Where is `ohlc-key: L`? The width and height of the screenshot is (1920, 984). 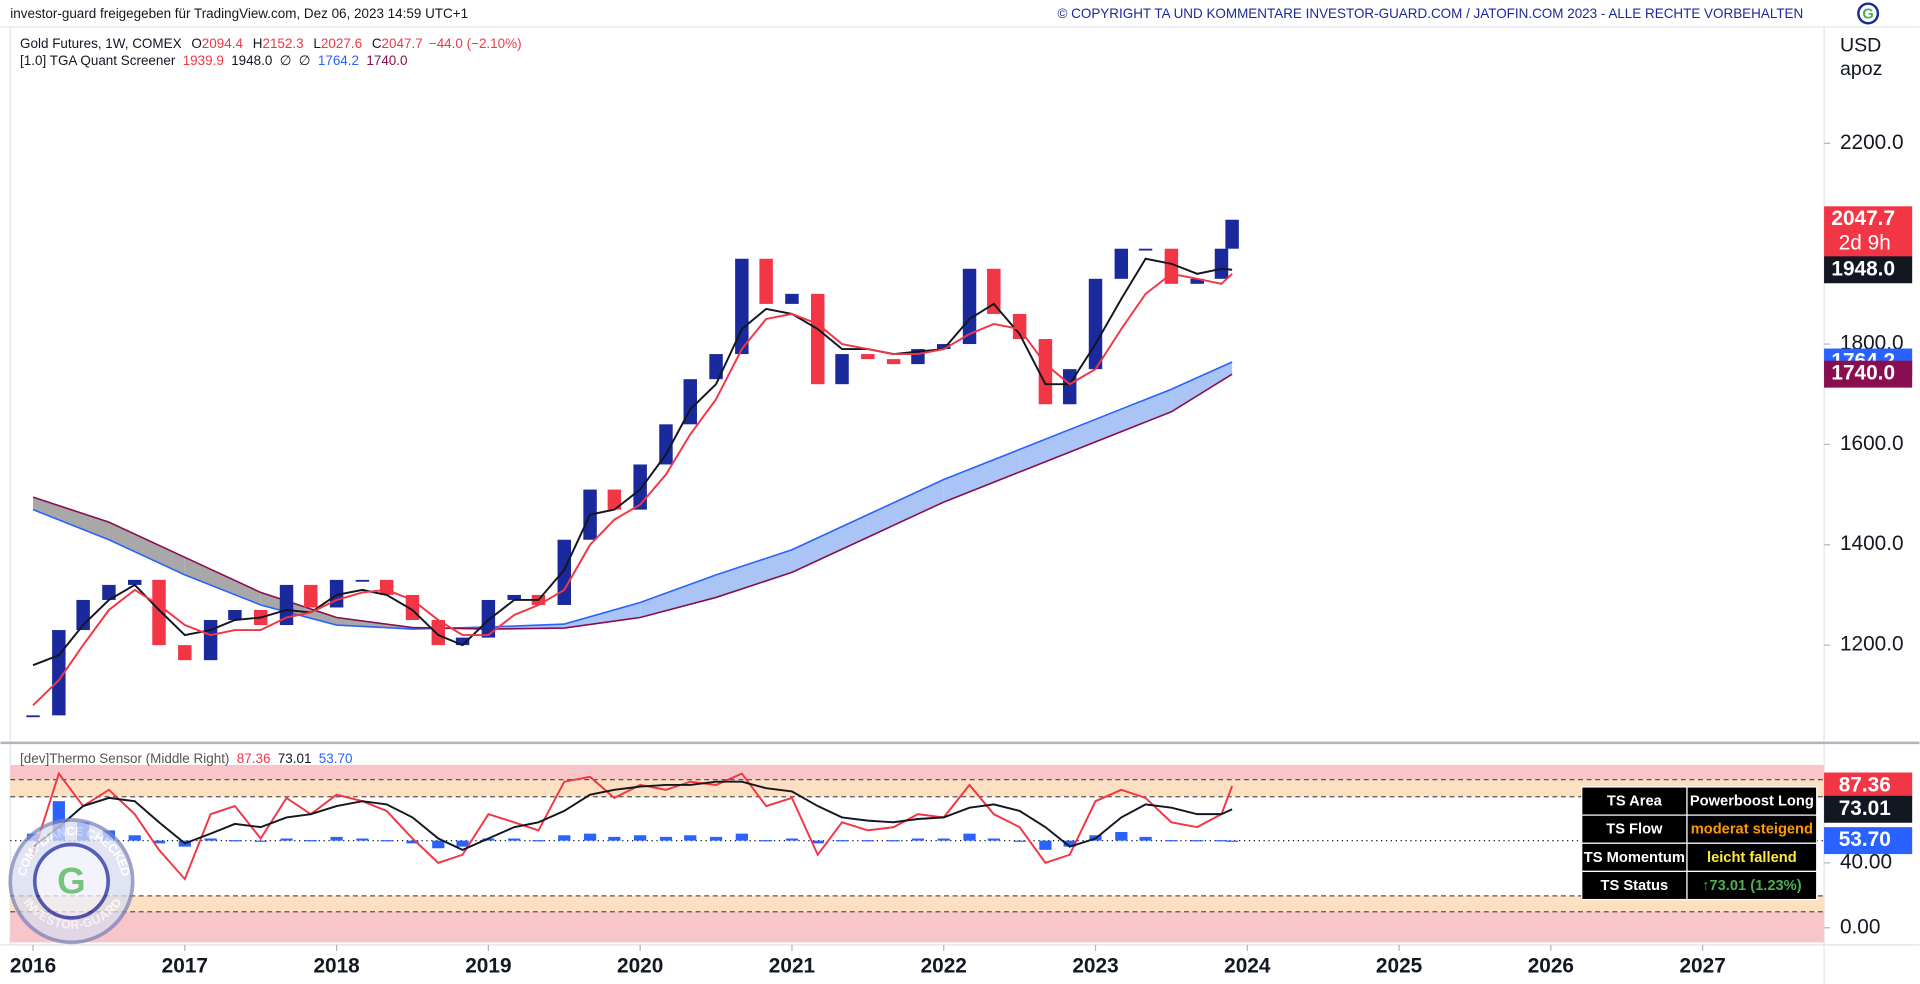
ohlc-key: L is located at coordinates (317, 43).